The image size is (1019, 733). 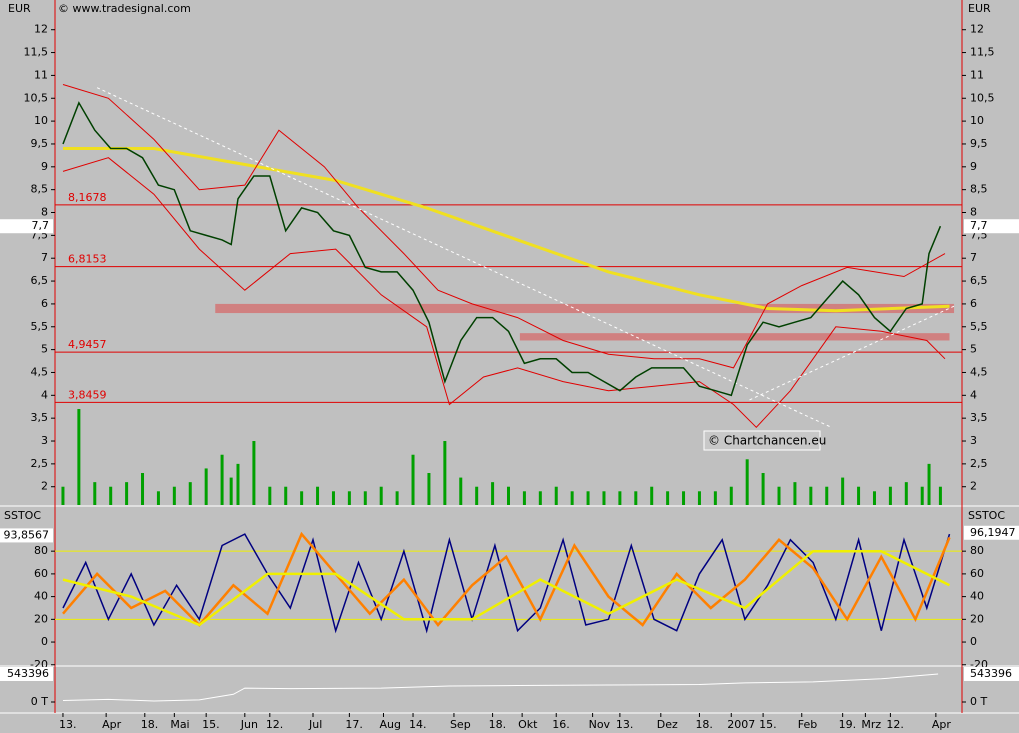 I want to click on y-tick-label: 4,5, so click(x=979, y=371).